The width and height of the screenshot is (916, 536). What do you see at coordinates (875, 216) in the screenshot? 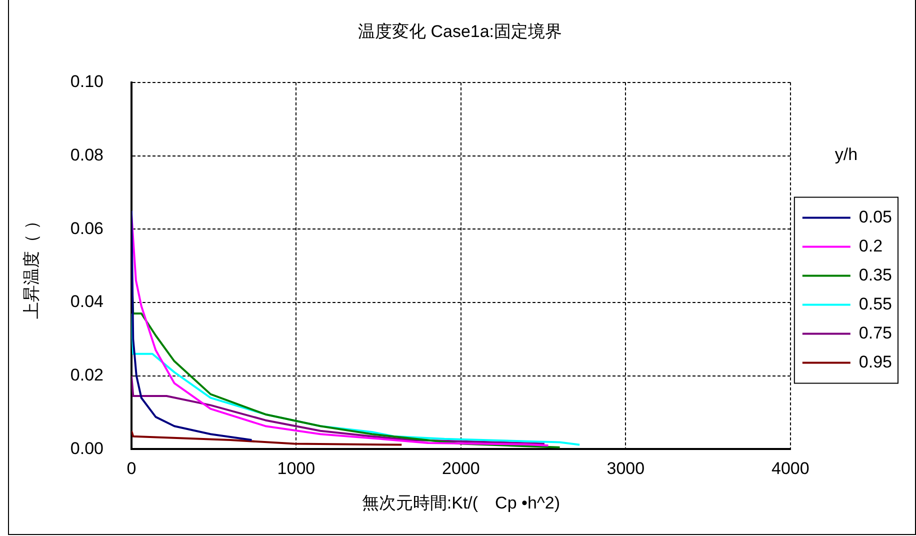
I see `legend-label: 0.05` at bounding box center [875, 216].